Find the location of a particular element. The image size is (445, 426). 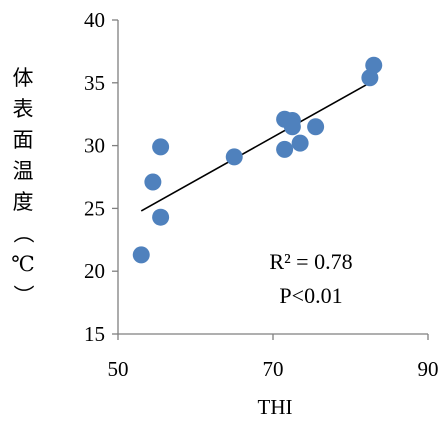

x-axis-title: THI is located at coordinates (275, 407).